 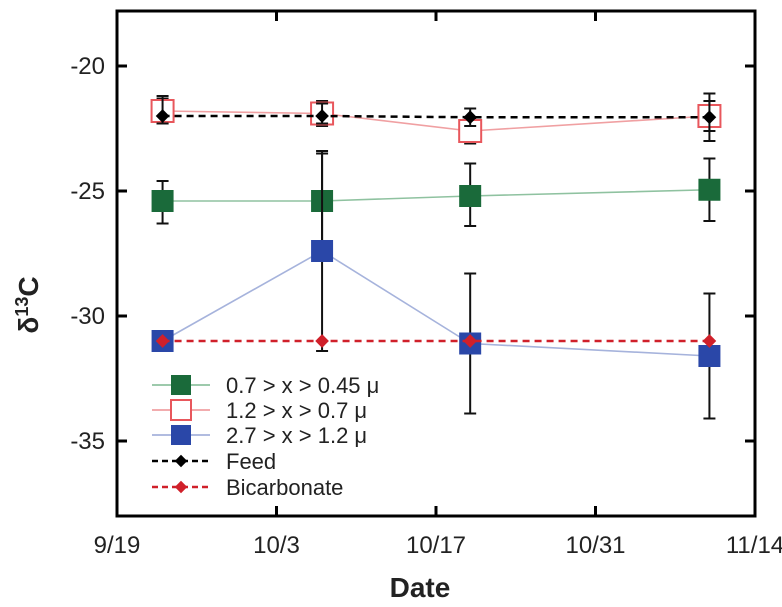 What do you see at coordinates (296, 410) in the screenshot?
I see `legend-label: 1.2 > x > 0.7 μ` at bounding box center [296, 410].